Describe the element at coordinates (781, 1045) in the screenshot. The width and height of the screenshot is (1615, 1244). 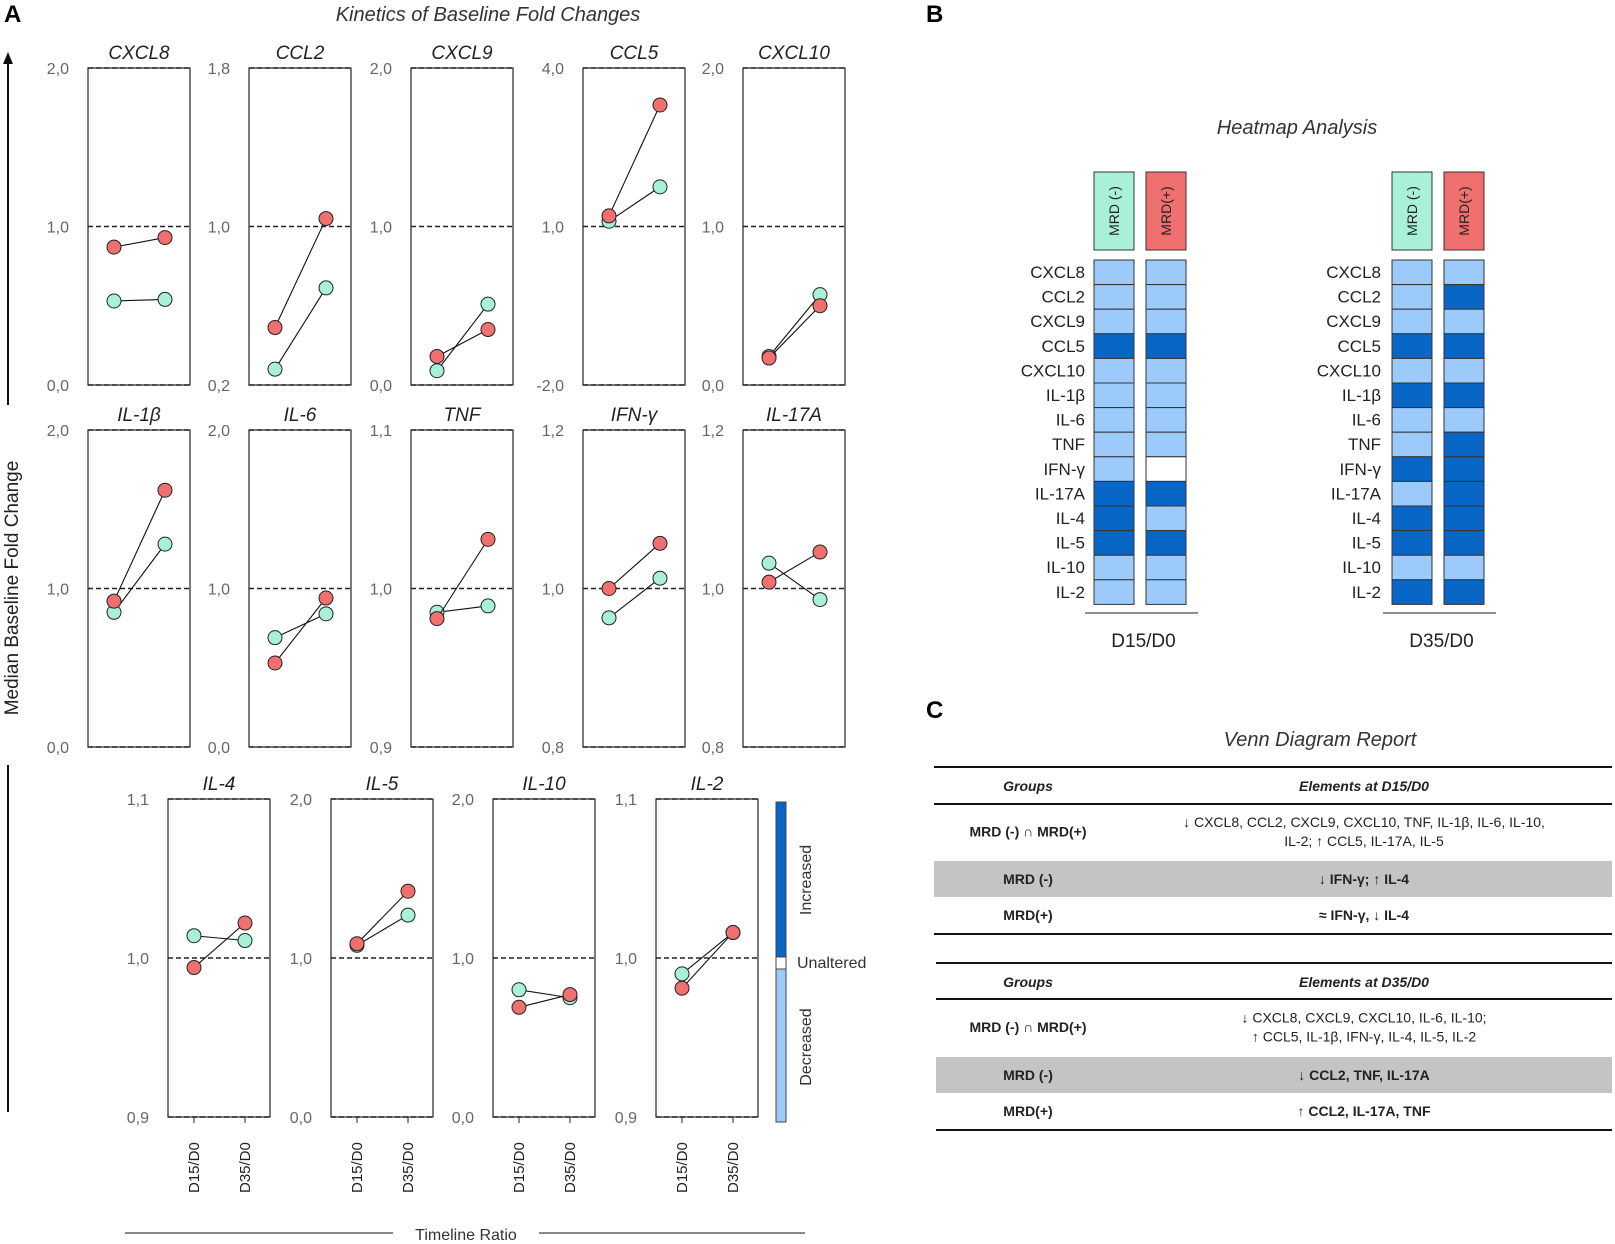
I see `legend-swatch-decreased` at that location.